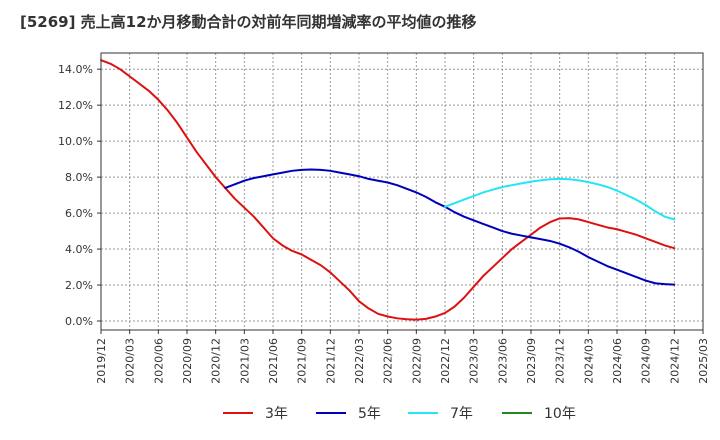 This screenshot has height=440, width=720. I want to click on legend-label: 10年, so click(560, 414).